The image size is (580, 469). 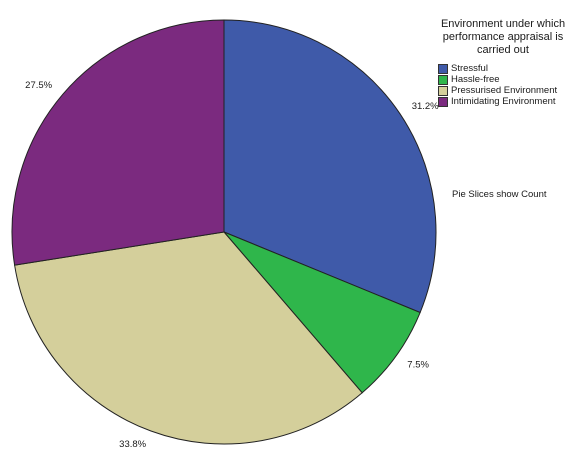 I want to click on pie-note: Pie Slices show Count, so click(x=499, y=194).